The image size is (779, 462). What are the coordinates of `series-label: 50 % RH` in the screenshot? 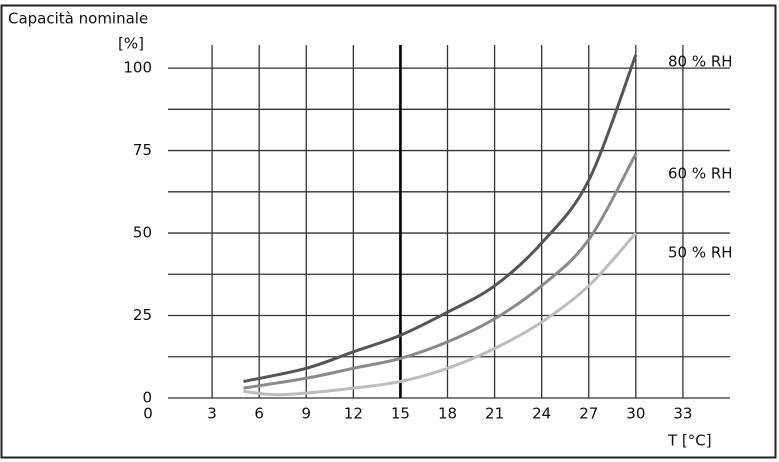 It's located at (700, 253).